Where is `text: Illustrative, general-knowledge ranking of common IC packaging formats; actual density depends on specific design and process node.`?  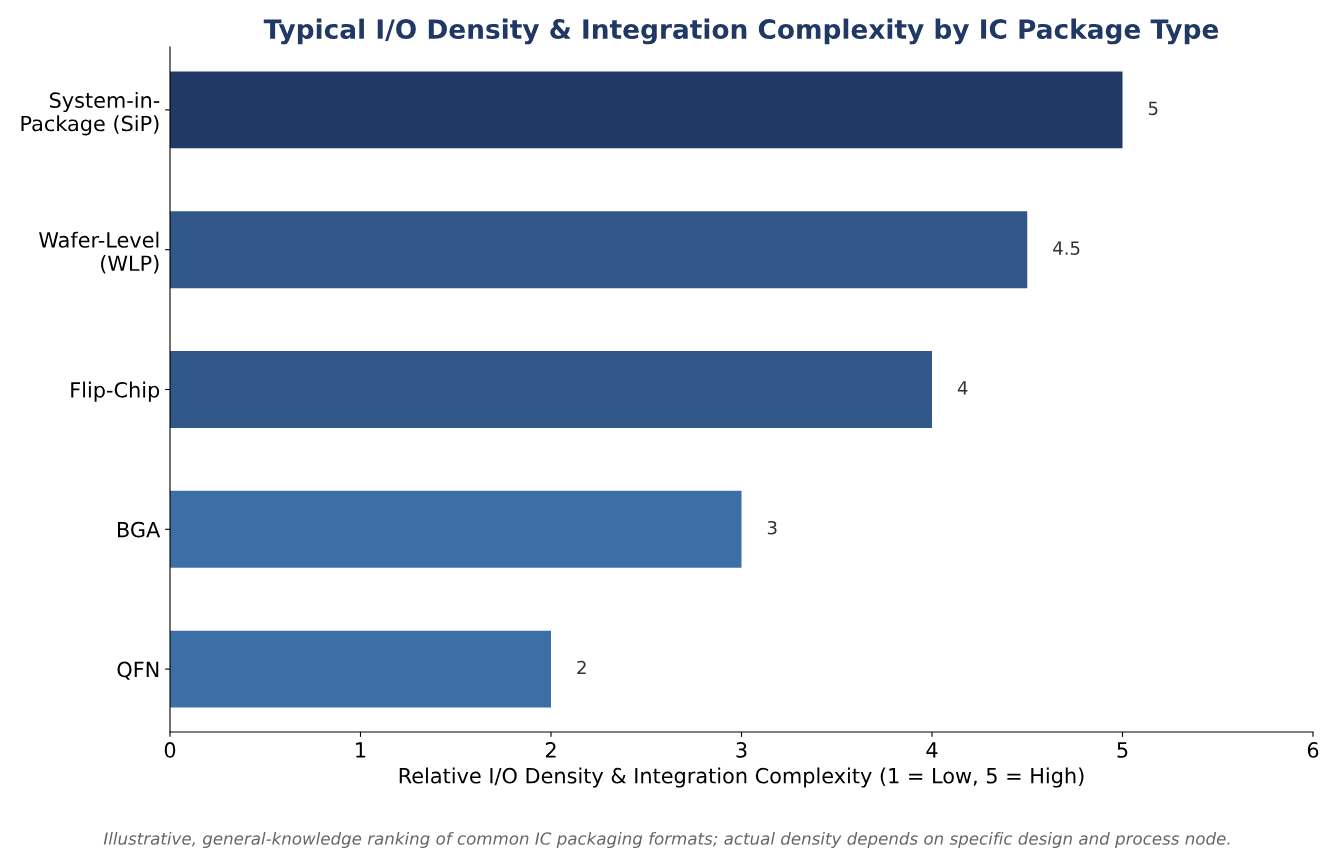 text: Illustrative, general-knowledge ranking of common IC packaging formats; actual density depends on specific design and process node. is located at coordinates (666, 840).